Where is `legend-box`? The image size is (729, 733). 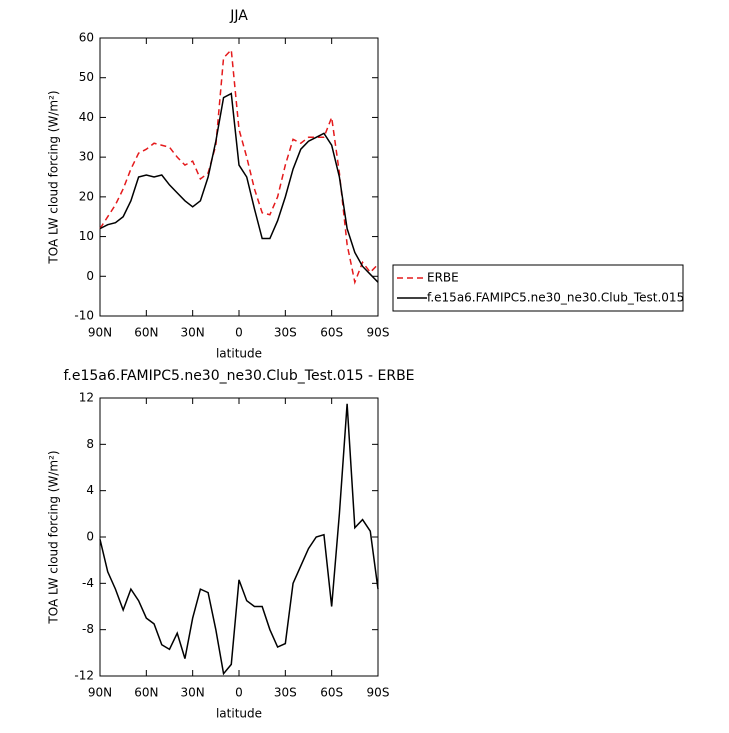
legend-box is located at coordinates (538, 288).